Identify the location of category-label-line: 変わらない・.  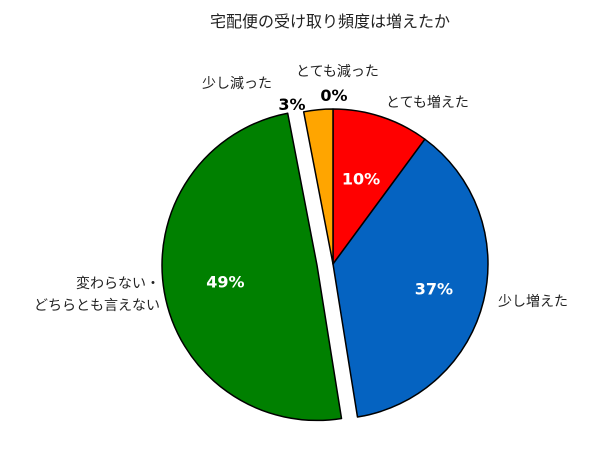
(118, 283).